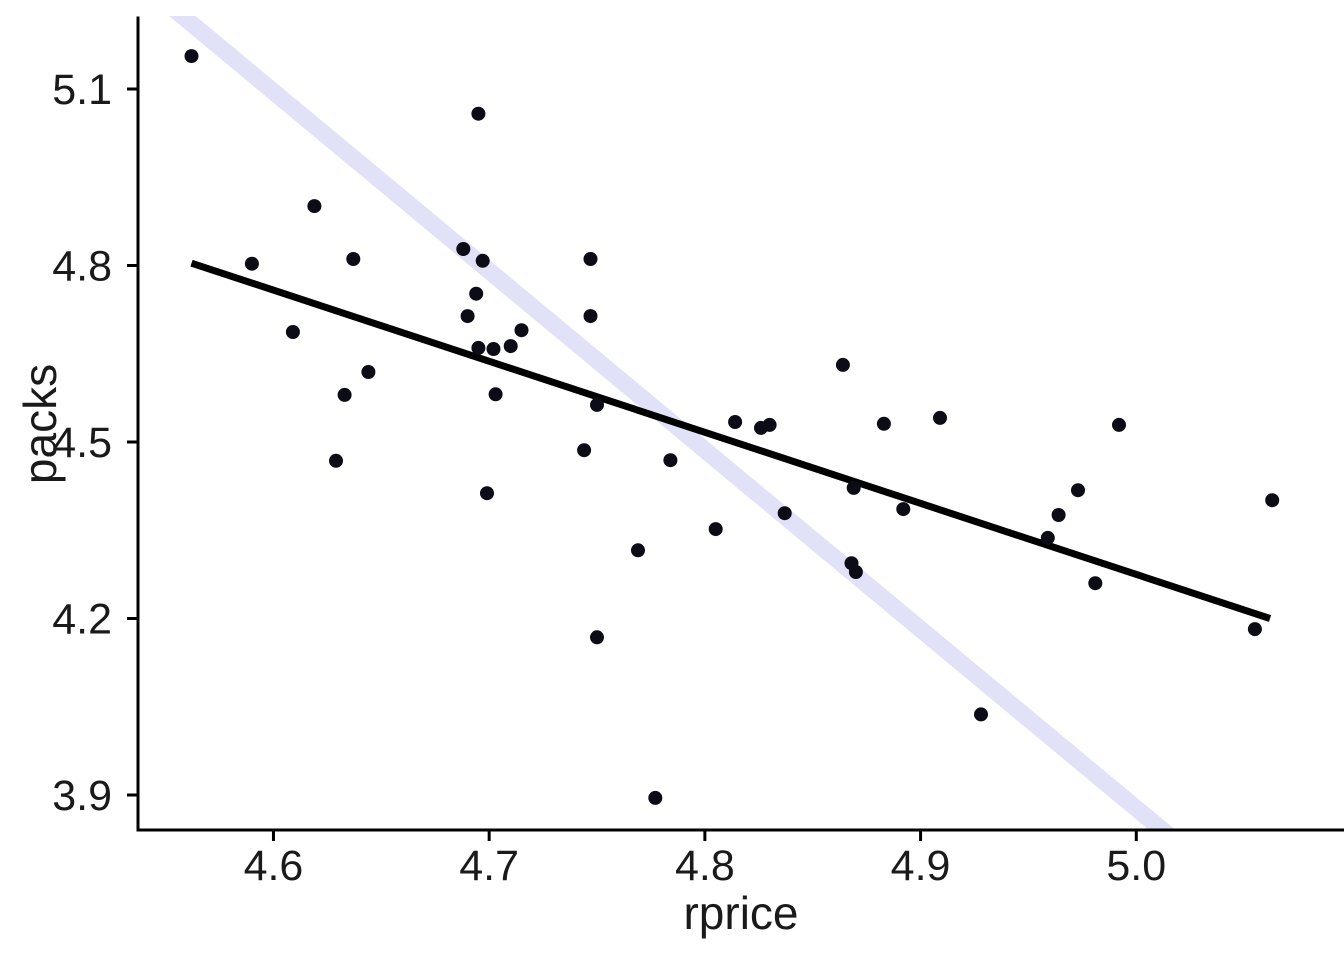 The height and width of the screenshot is (960, 1344). Describe the element at coordinates (274, 866) in the screenshot. I see `x-tick-label: 4.6` at that location.